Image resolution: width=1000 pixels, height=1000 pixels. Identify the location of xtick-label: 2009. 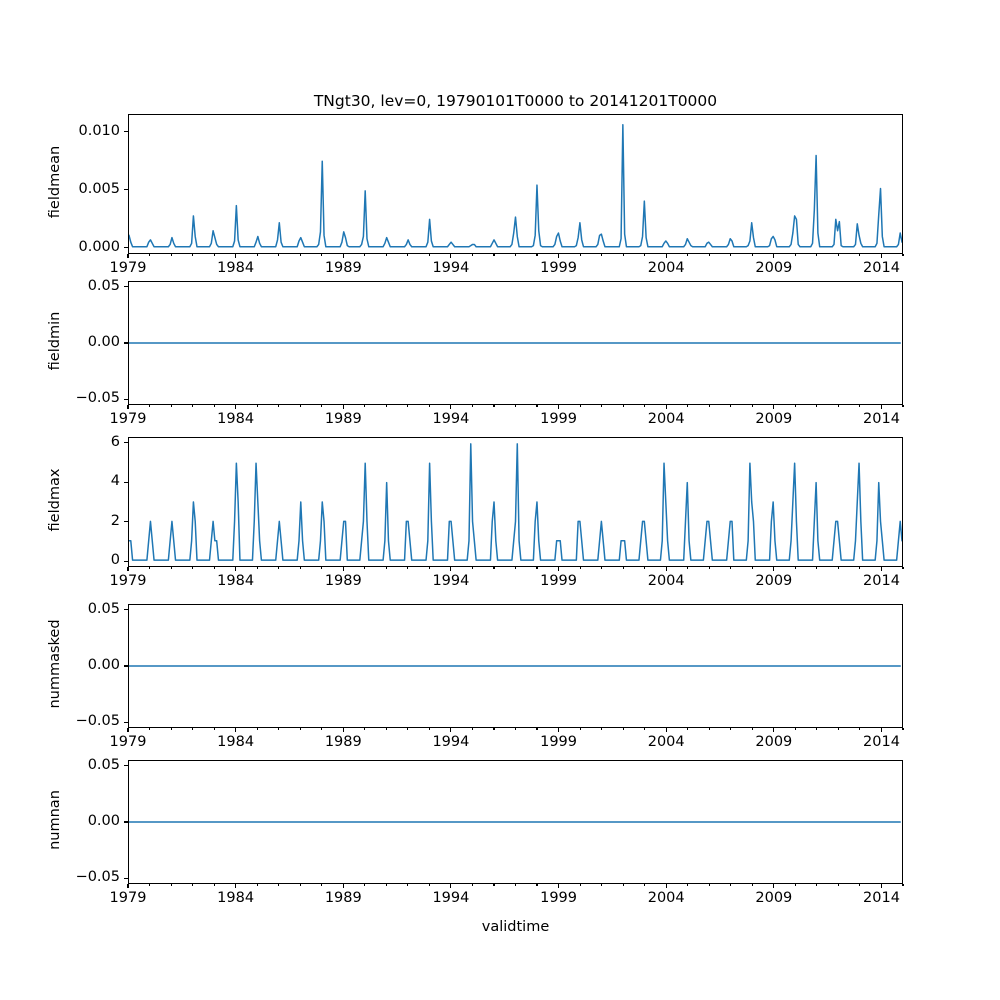
(774, 898).